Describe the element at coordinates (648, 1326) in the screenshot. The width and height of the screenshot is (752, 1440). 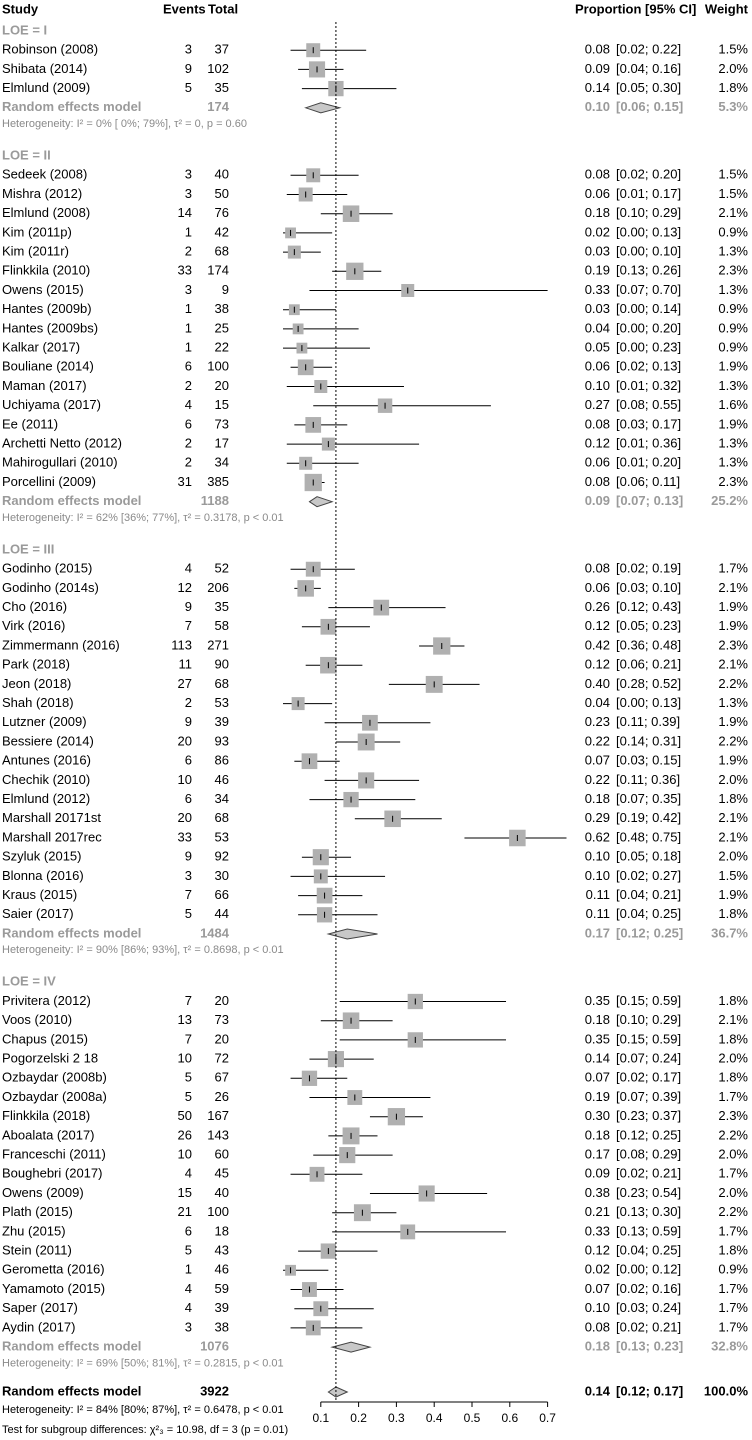
I see `confidence-interval: [0.02; 0.21]` at that location.